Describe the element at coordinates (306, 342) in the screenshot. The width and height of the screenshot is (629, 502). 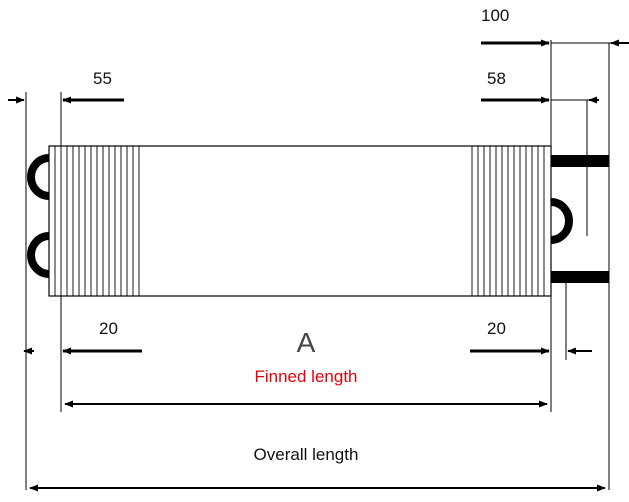
I see `dimension-a-label: A` at that location.